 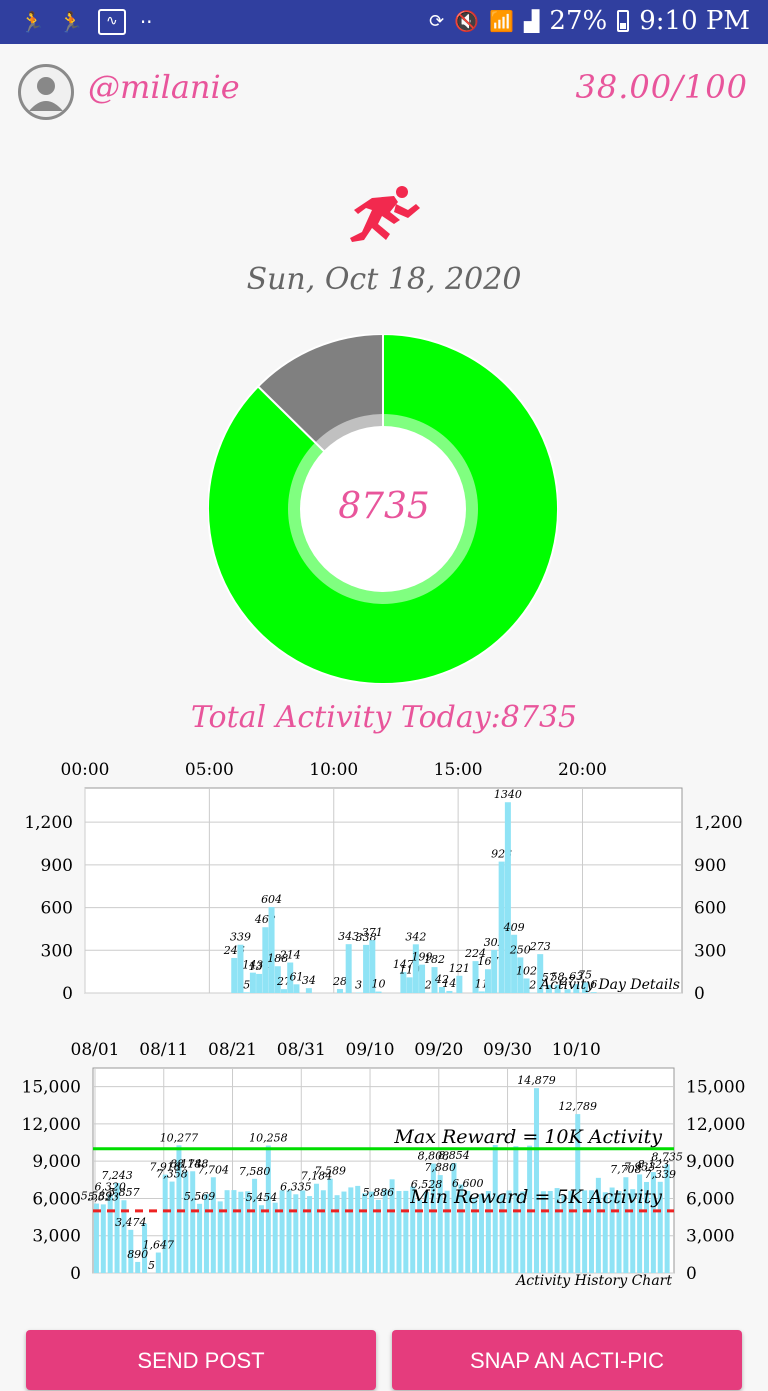 I want to click on profile-header: @milanie 38.00/100, so click(x=384, y=94).